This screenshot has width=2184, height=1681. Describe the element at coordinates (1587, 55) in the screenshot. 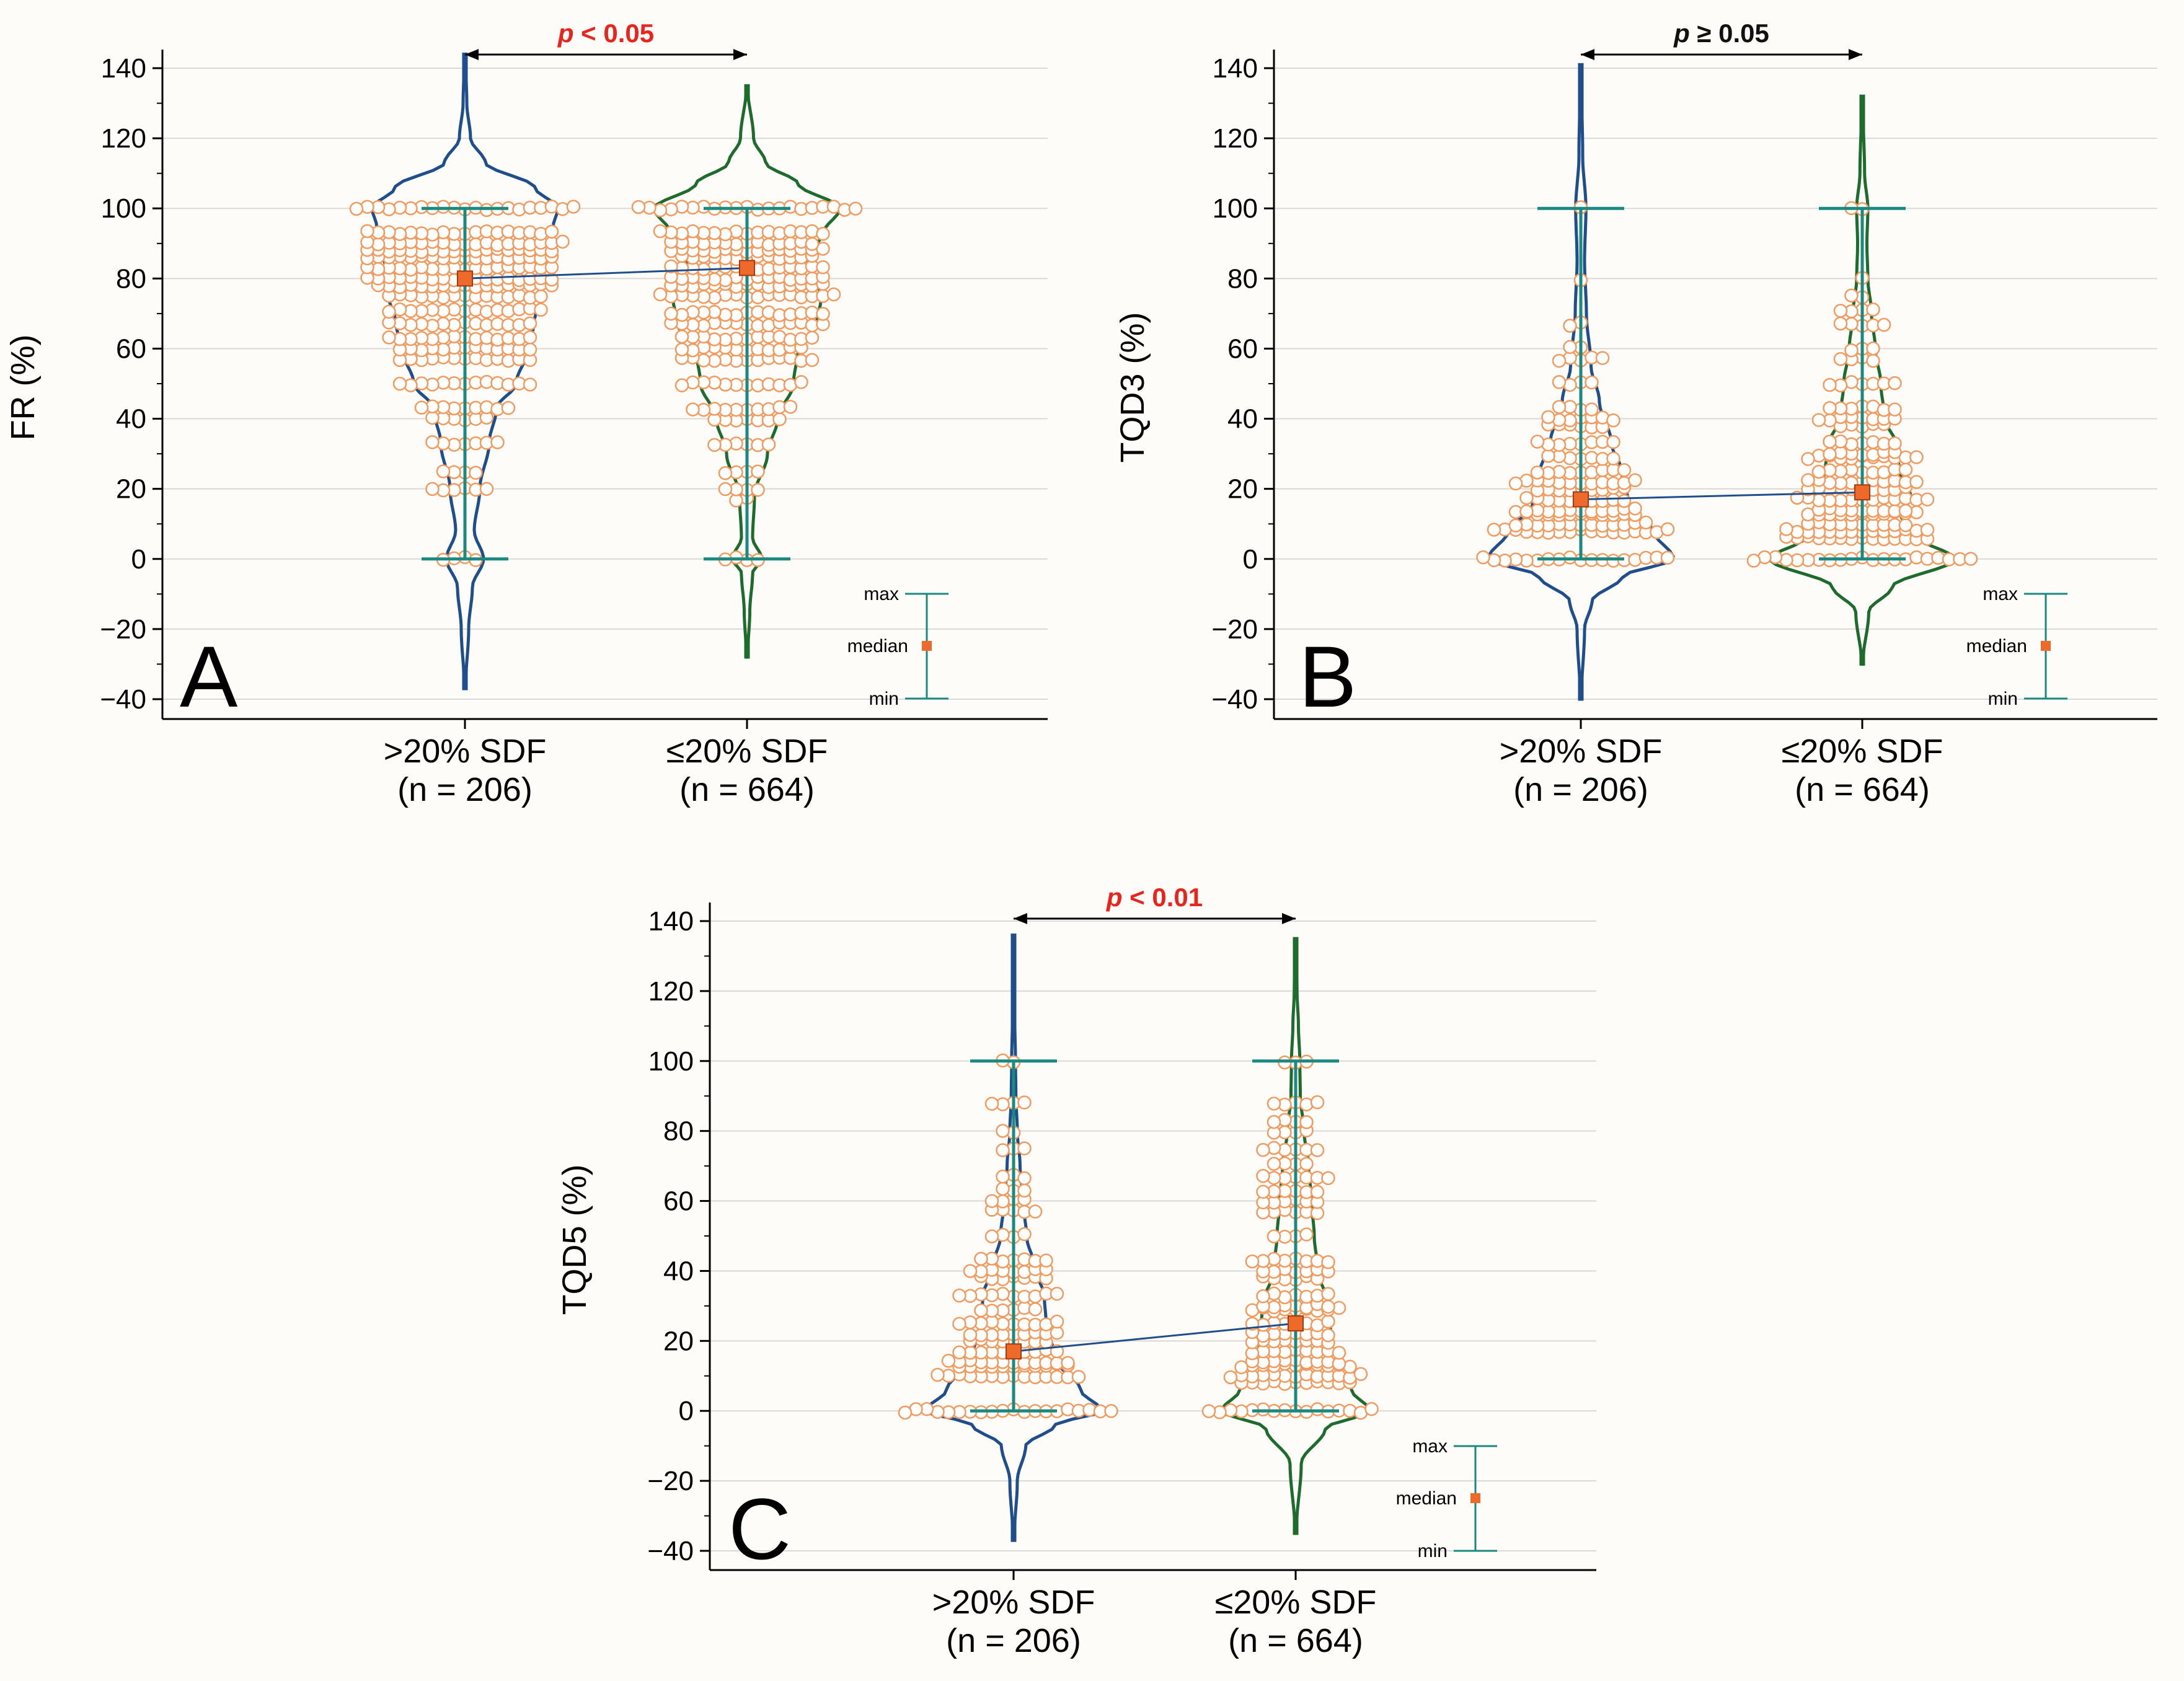

I see `bracket-arrow-left-icon` at that location.